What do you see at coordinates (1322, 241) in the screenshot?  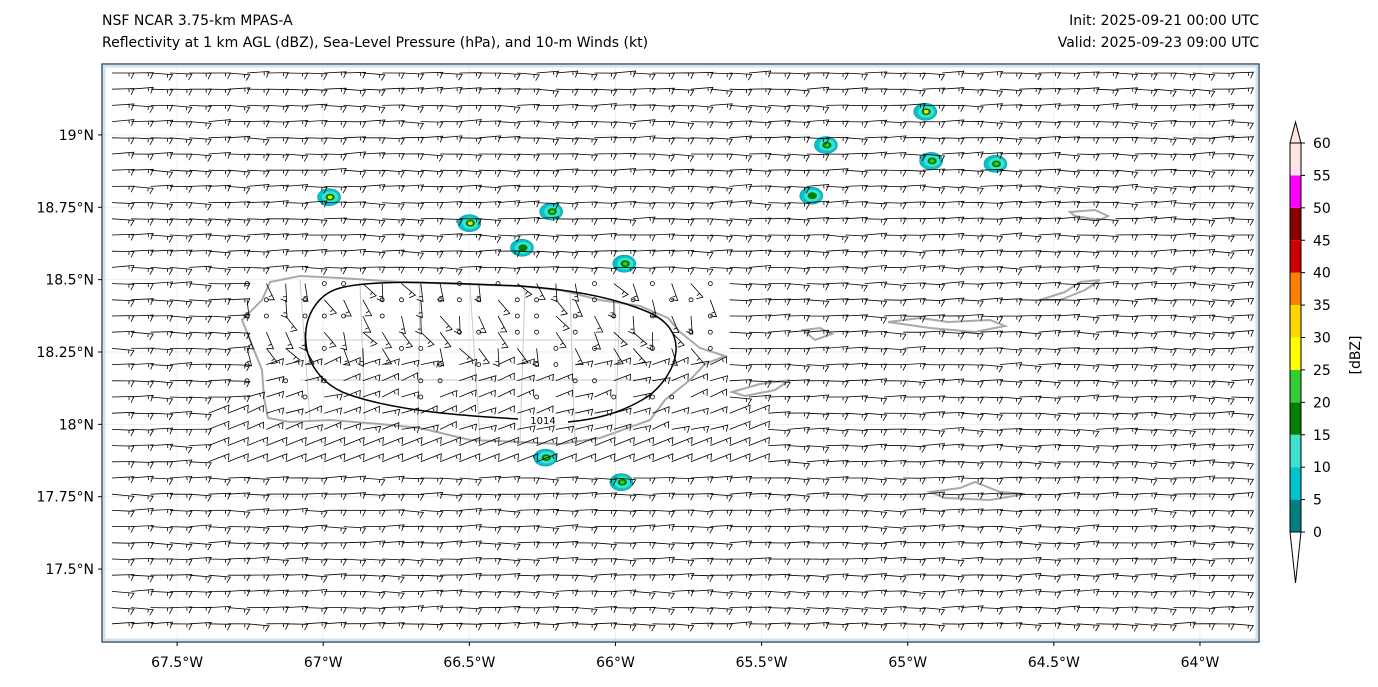 I see `colorbar-tick-label: 45` at bounding box center [1322, 241].